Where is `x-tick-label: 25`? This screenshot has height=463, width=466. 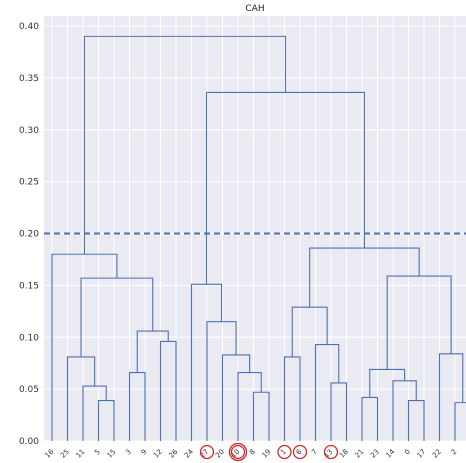 x-tick-label: 25 is located at coordinates (65, 454).